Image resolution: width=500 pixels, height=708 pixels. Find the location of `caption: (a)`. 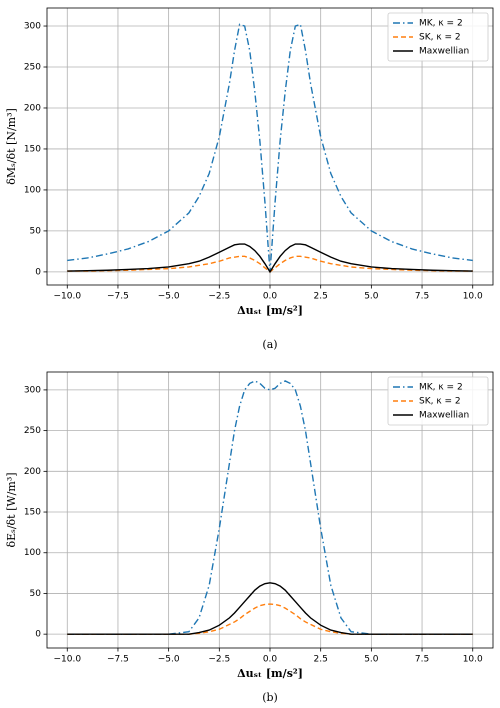

caption: (a) is located at coordinates (269, 344).